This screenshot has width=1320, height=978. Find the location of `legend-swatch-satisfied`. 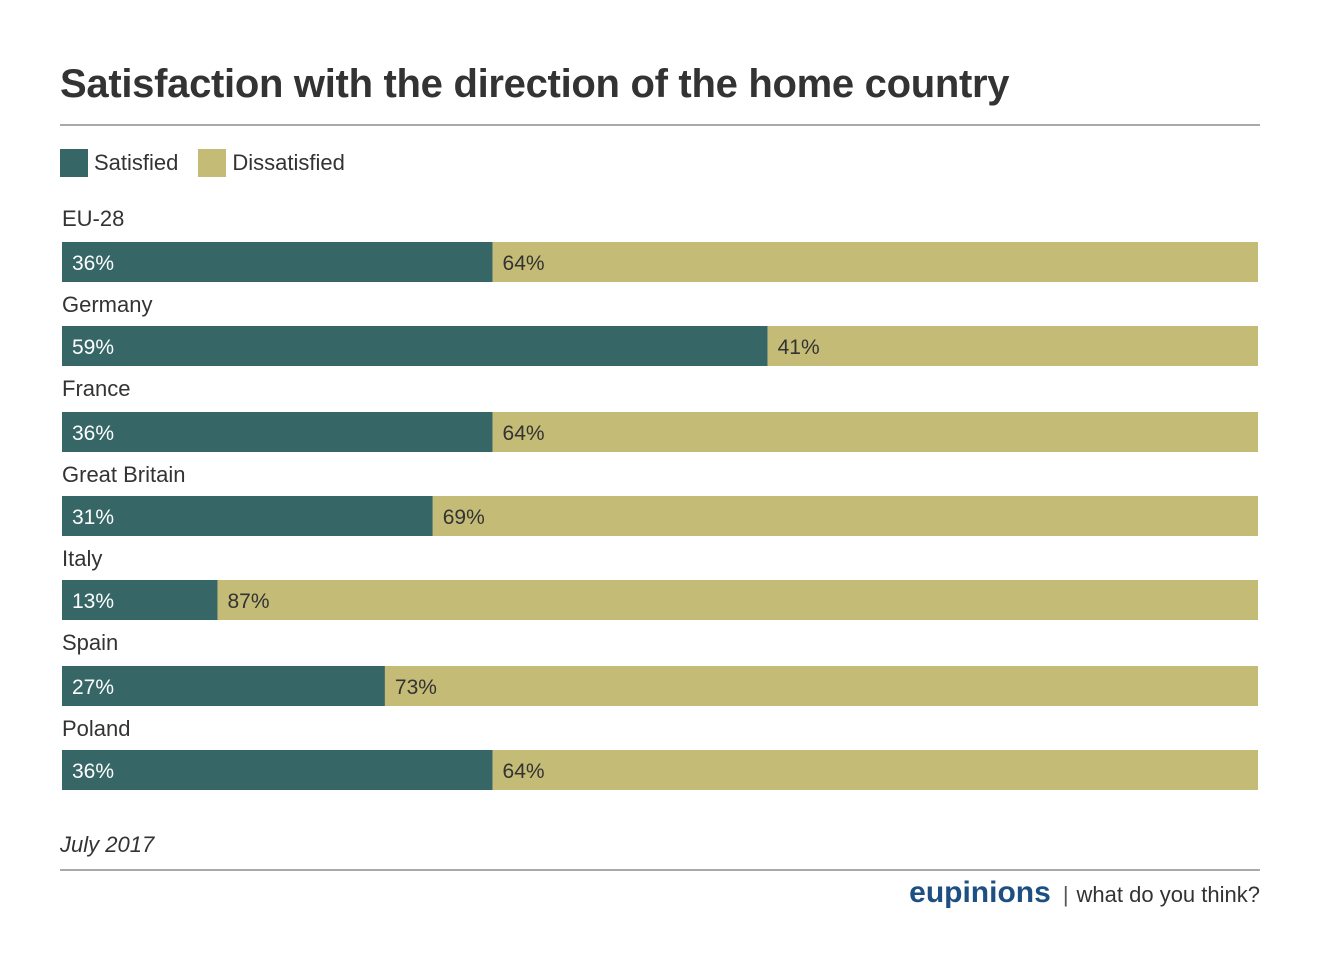

legend-swatch-satisfied is located at coordinates (74, 163).